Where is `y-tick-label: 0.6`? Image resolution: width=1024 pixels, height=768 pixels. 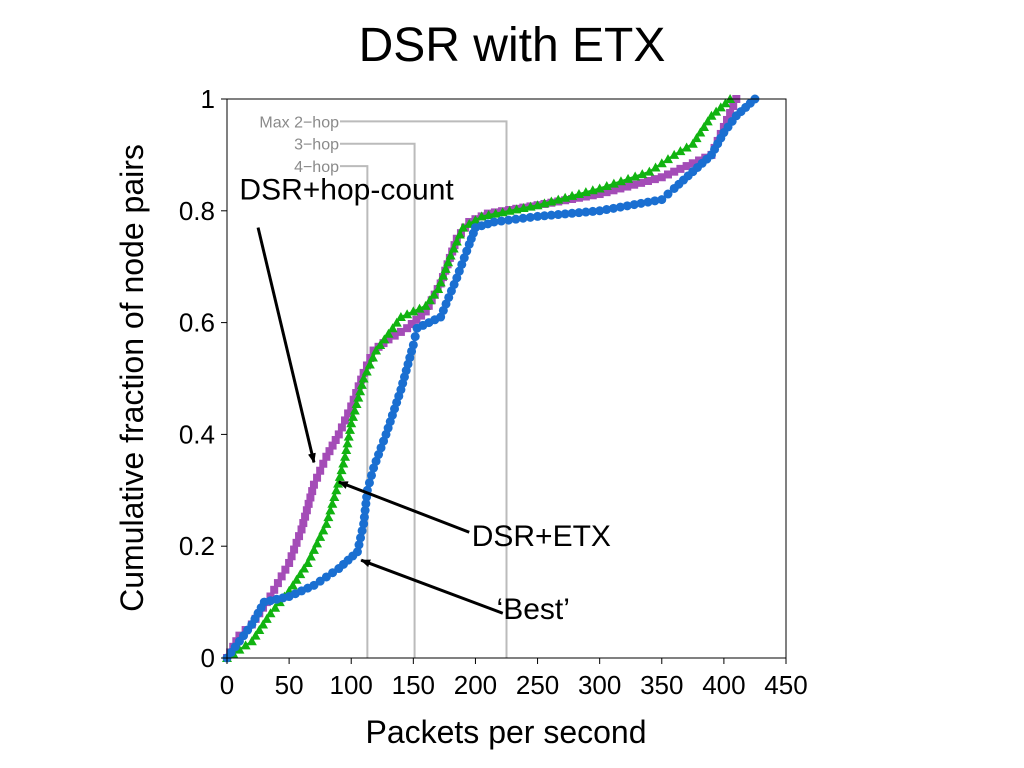
y-tick-label: 0.6 is located at coordinates (197, 323).